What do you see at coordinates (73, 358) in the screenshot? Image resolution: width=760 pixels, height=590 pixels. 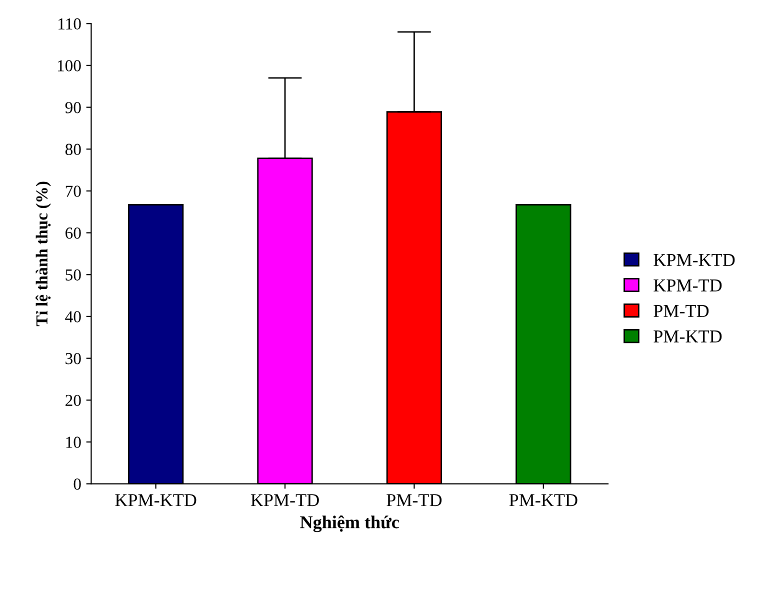 I see `y-tick-label: 30` at bounding box center [73, 358].